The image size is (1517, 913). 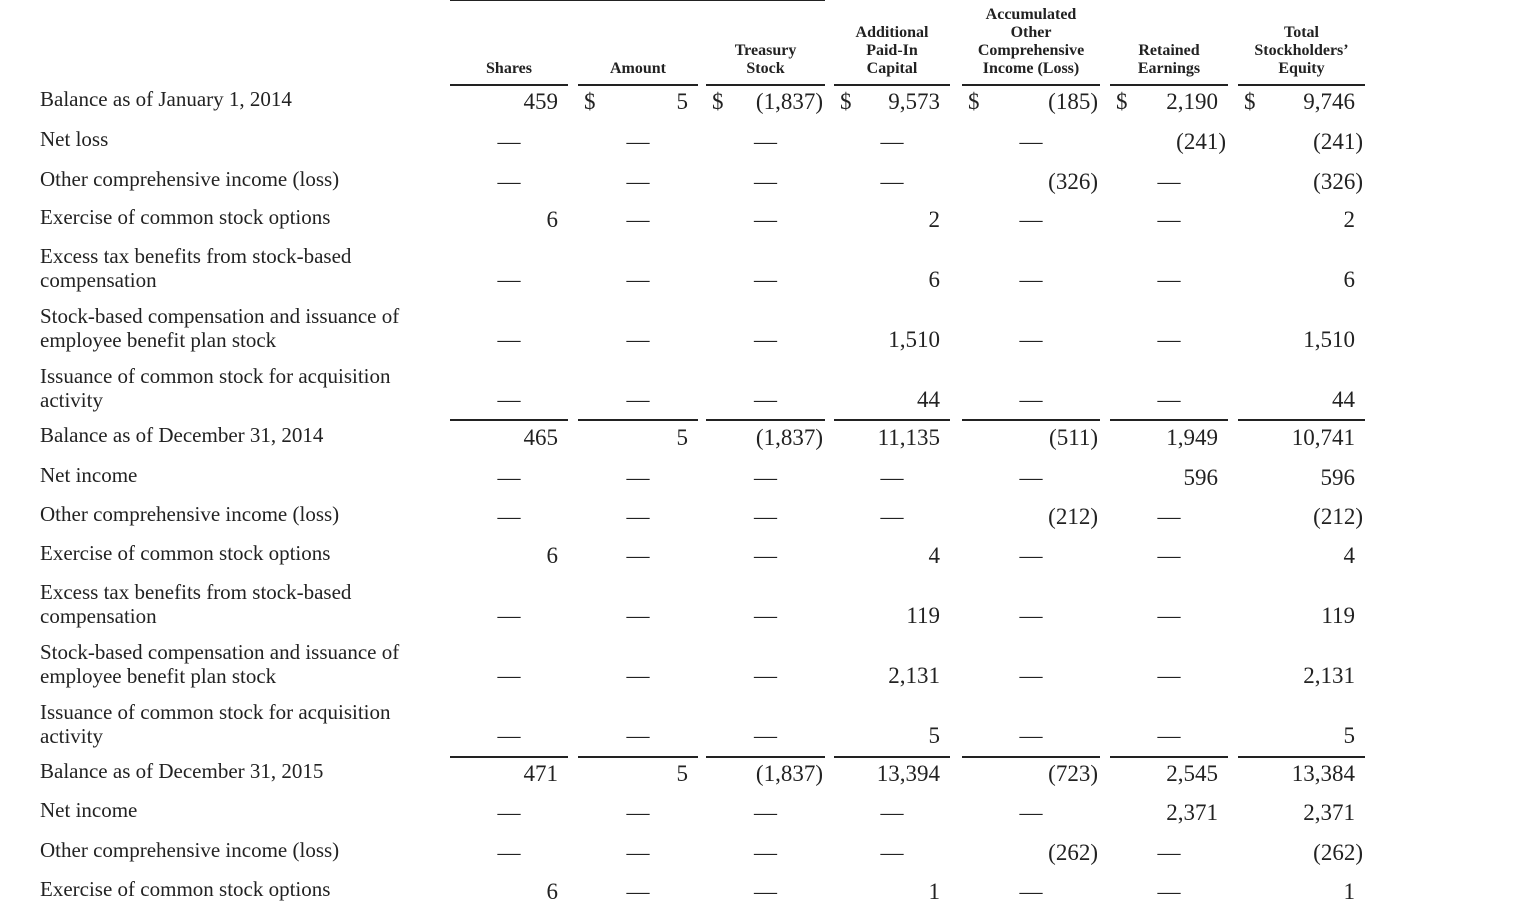 I want to click on cell-value: 13,384, so click(x=1323, y=773).